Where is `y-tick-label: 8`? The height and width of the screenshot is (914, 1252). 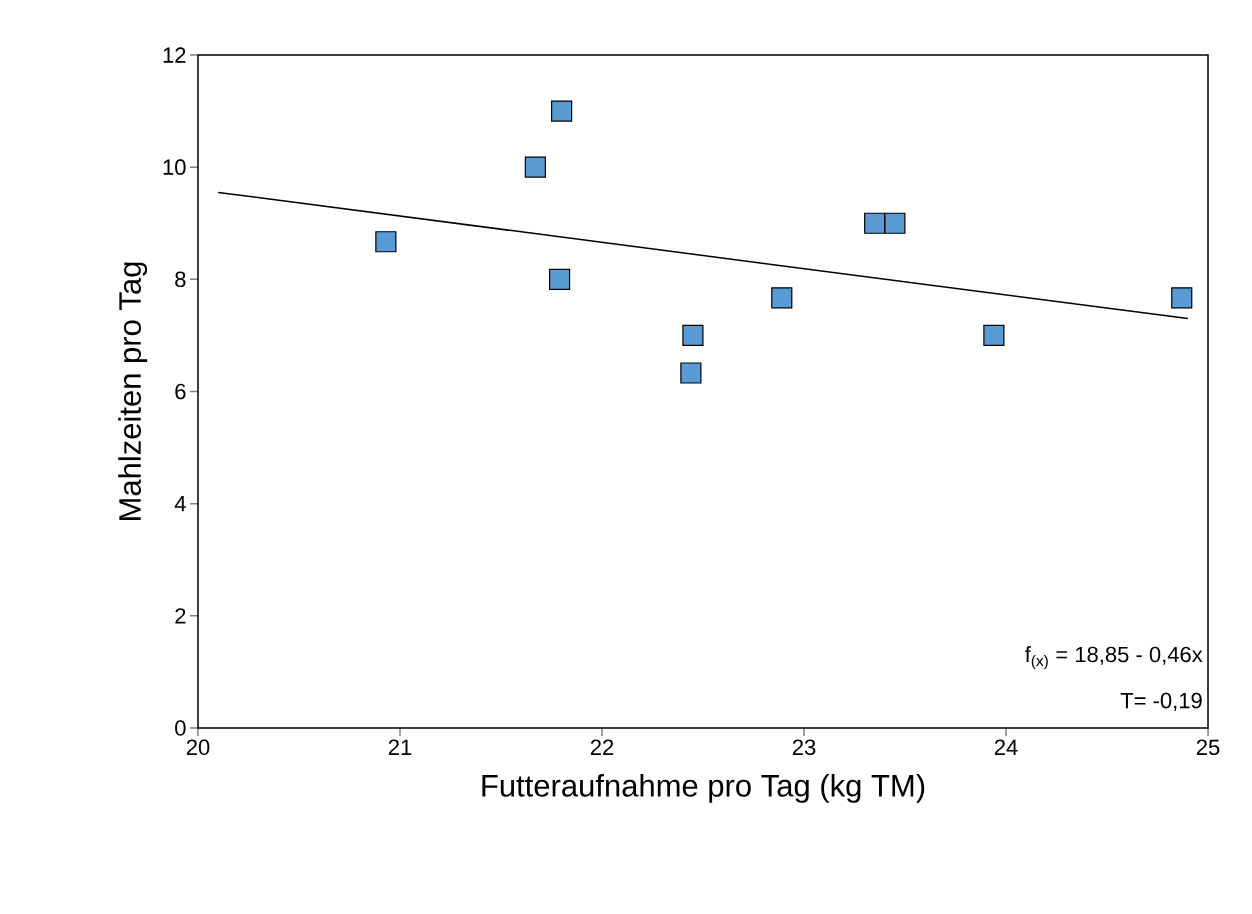
y-tick-label: 8 is located at coordinates (180, 279).